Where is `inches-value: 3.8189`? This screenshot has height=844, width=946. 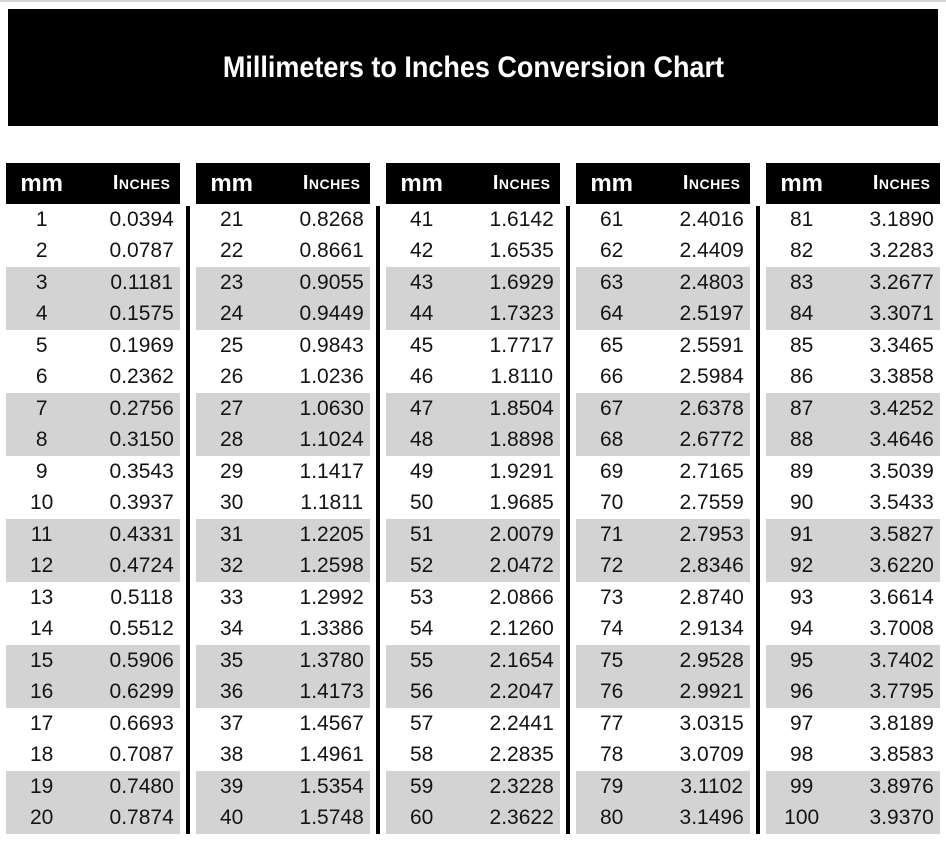 inches-value: 3.8189 is located at coordinates (901, 723).